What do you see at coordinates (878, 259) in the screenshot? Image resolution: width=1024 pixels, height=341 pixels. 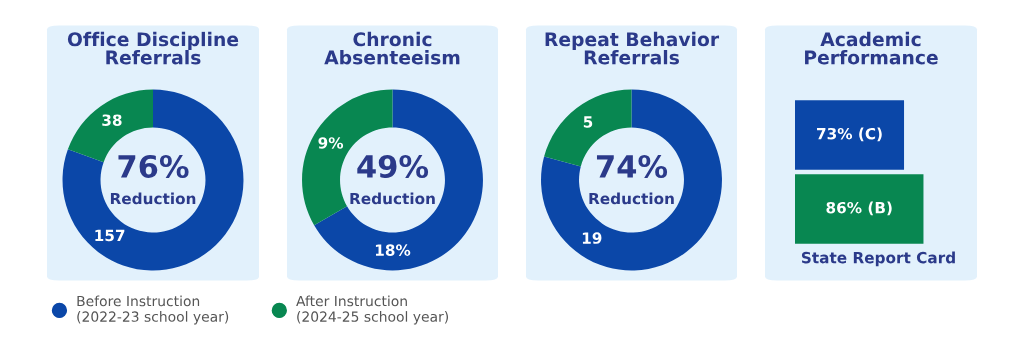 I see `x-axis-title: State Report Card` at bounding box center [878, 259].